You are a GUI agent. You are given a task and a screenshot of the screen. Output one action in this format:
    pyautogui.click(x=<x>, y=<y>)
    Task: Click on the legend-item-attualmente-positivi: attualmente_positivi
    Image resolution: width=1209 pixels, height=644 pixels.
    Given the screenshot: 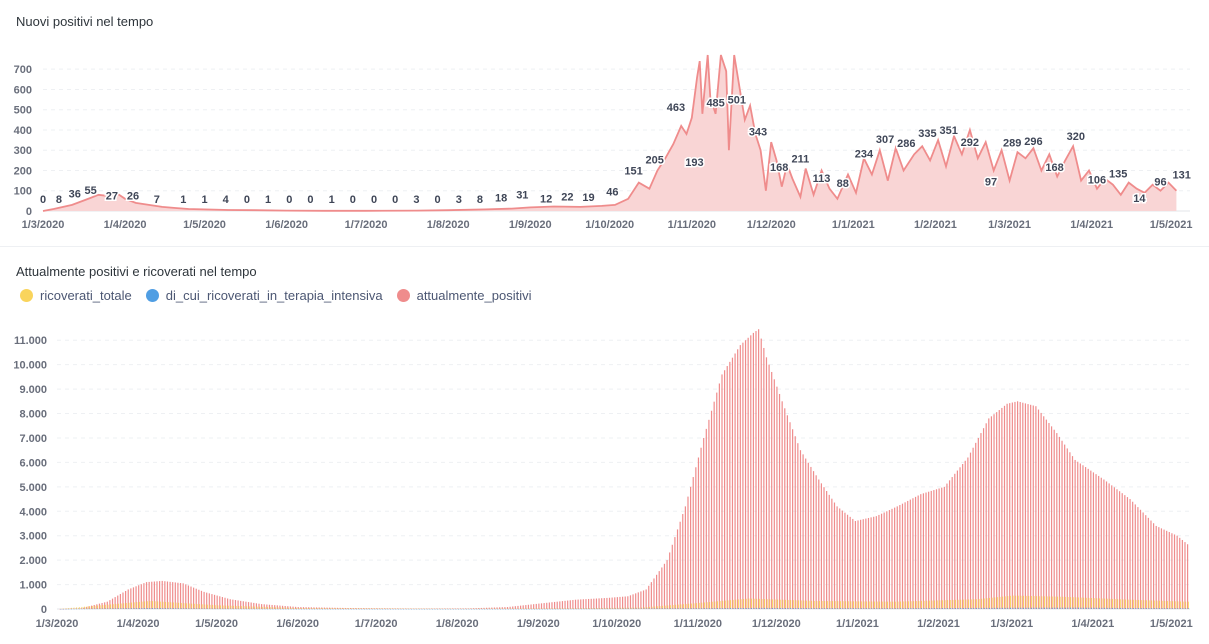 What is the action you would take?
    pyautogui.click(x=464, y=295)
    